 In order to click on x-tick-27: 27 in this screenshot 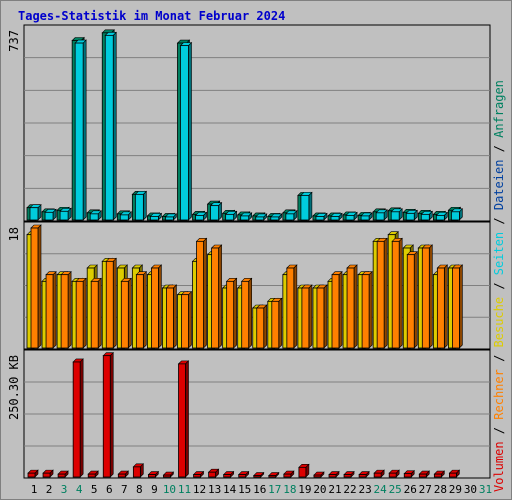, I will do `click(425, 489)`.